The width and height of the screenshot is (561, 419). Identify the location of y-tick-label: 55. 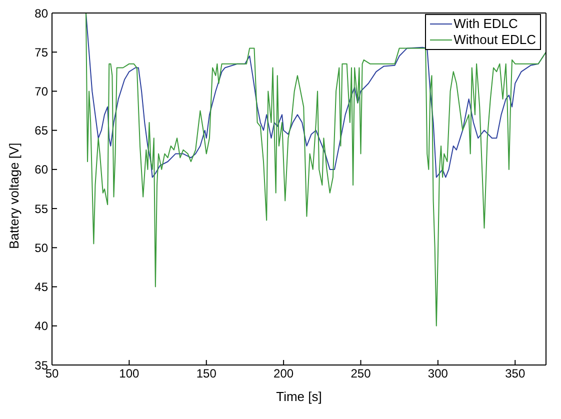
(41, 209).